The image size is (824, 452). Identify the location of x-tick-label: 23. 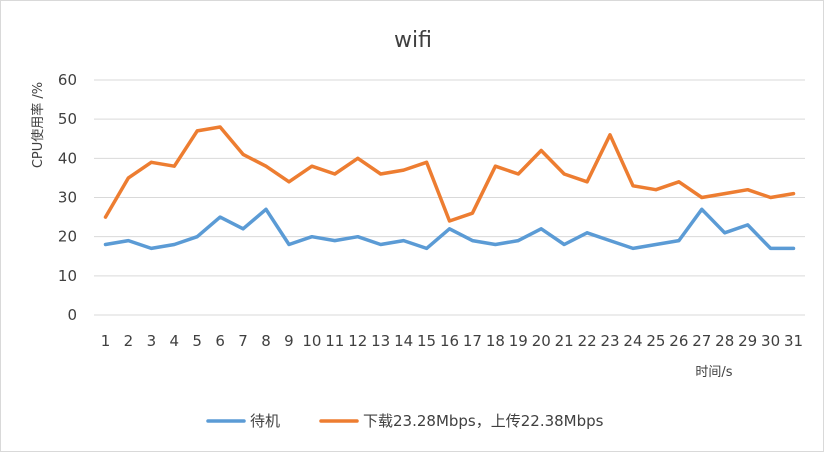
(610, 341).